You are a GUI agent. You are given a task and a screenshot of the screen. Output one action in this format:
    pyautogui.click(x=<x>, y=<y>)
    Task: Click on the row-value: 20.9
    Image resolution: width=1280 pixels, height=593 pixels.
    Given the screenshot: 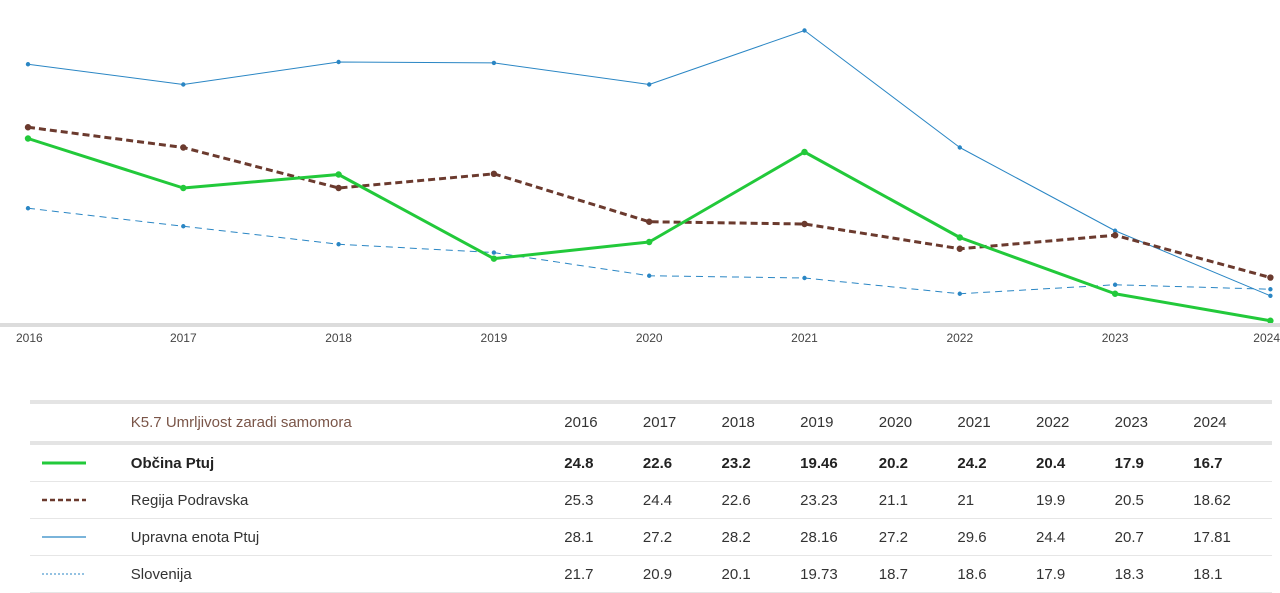 What is the action you would take?
    pyautogui.click(x=657, y=574)
    